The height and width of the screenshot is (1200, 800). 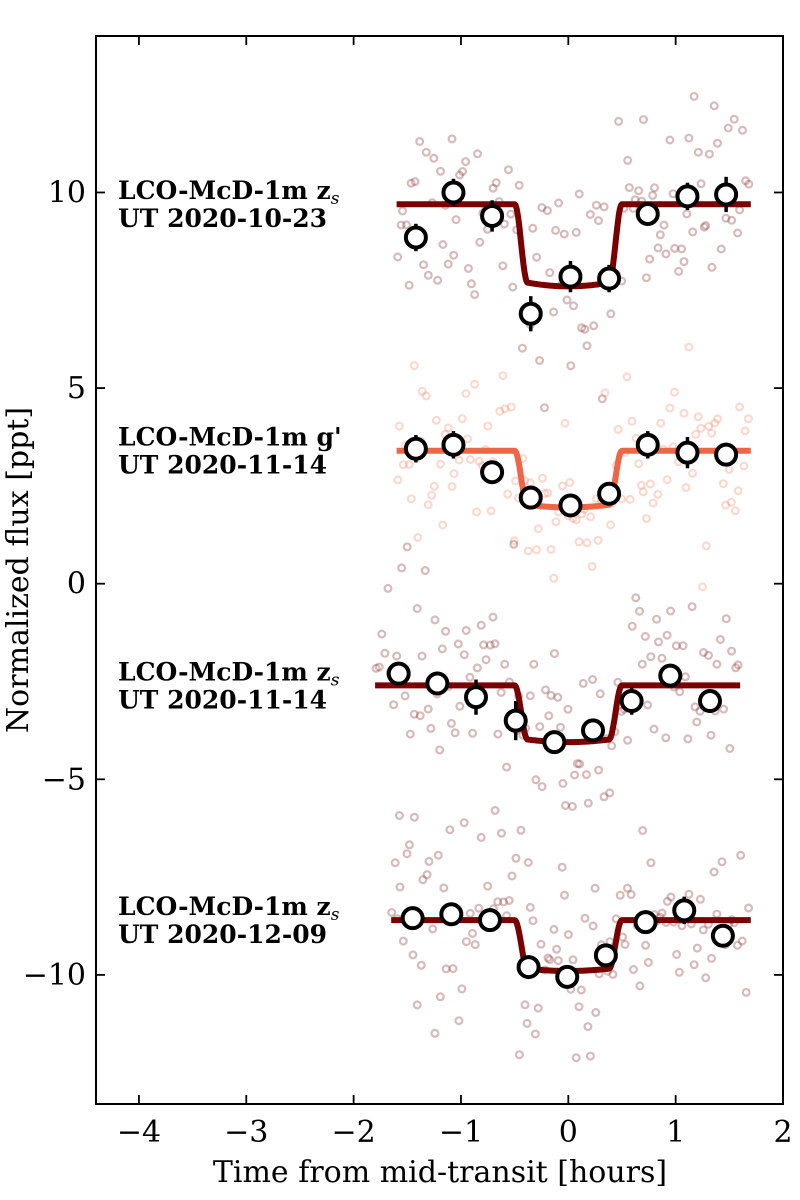 What do you see at coordinates (76, 388) in the screenshot?
I see `y-tick-label: 5` at bounding box center [76, 388].